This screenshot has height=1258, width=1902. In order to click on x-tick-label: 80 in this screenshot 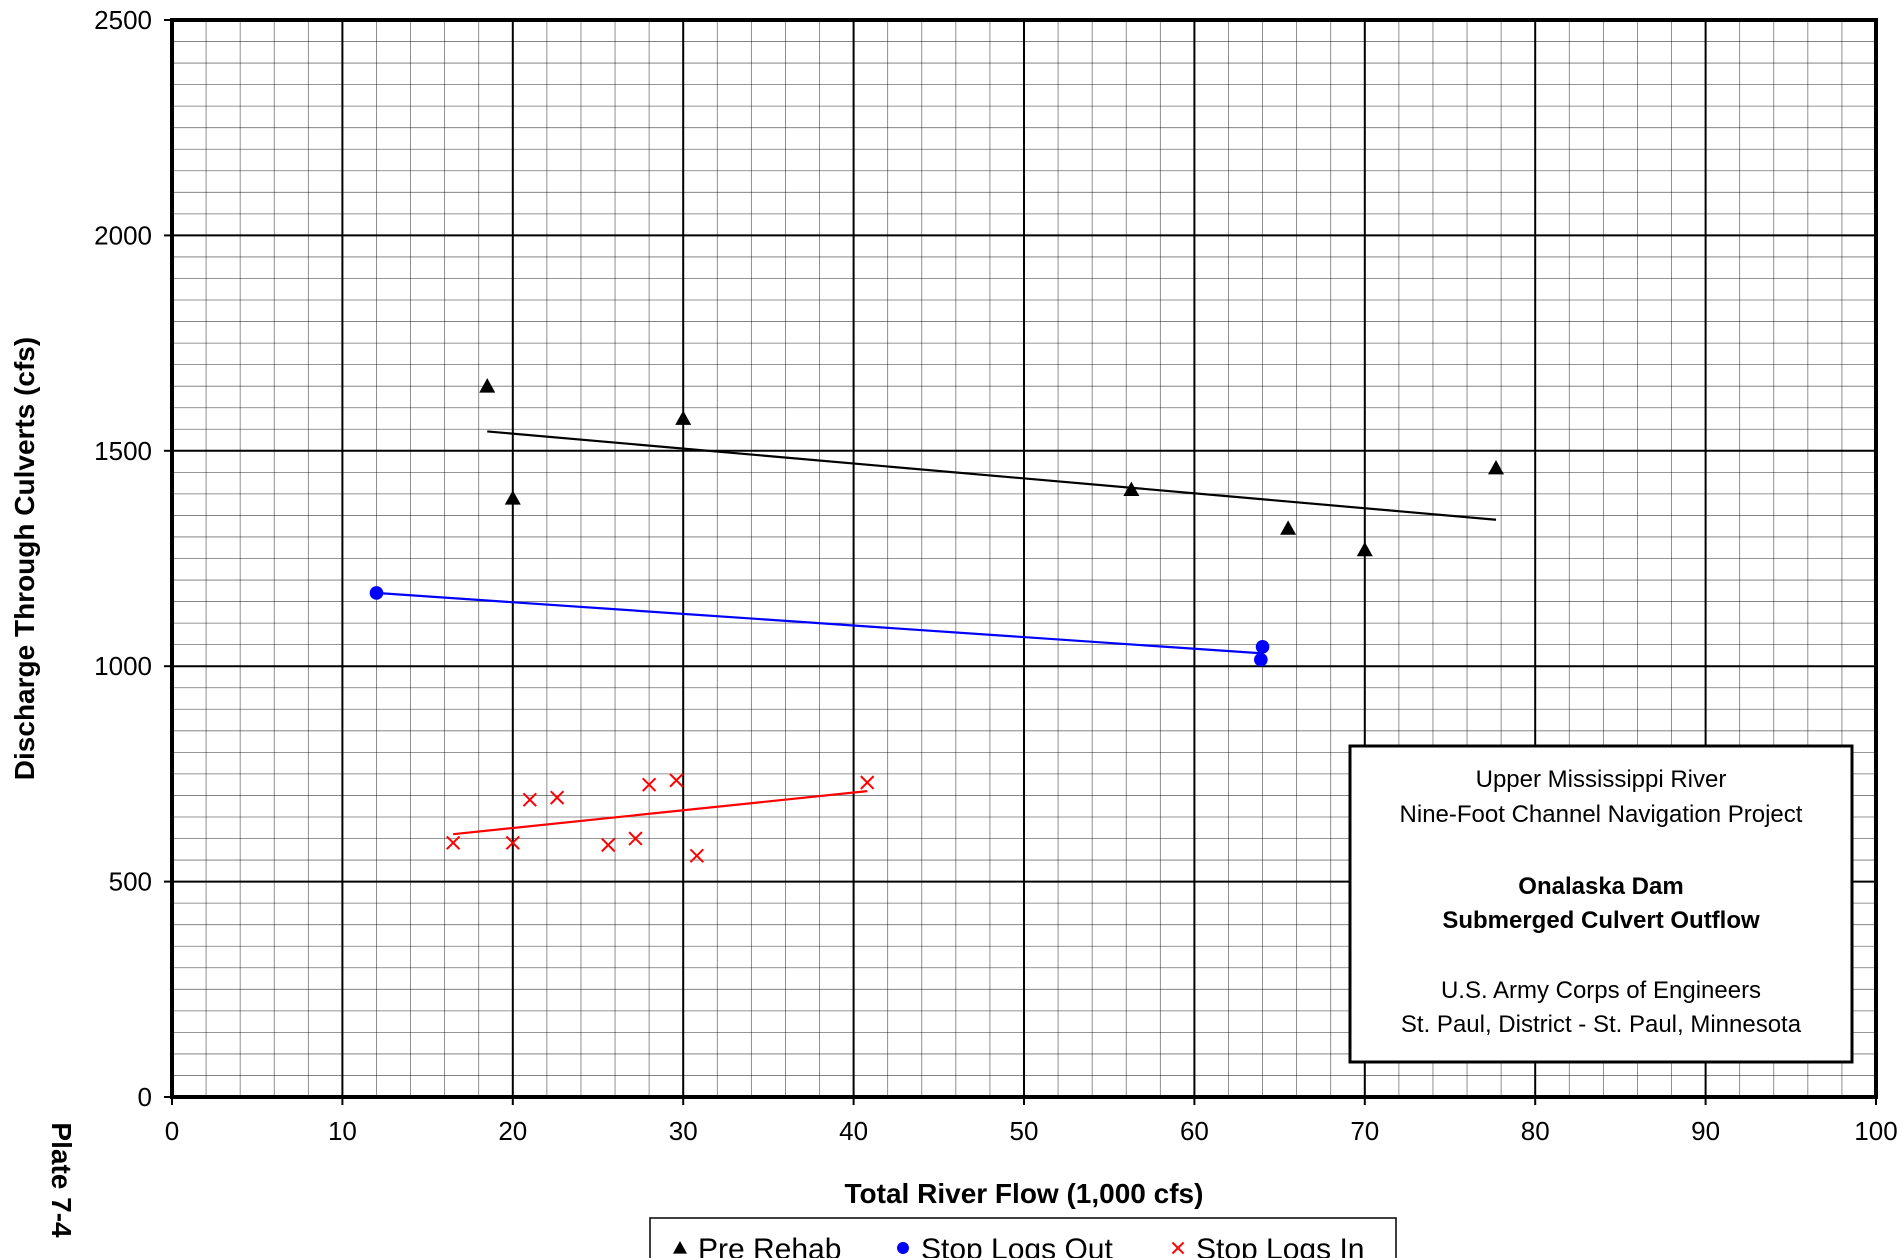, I will do `click(1535, 1131)`.